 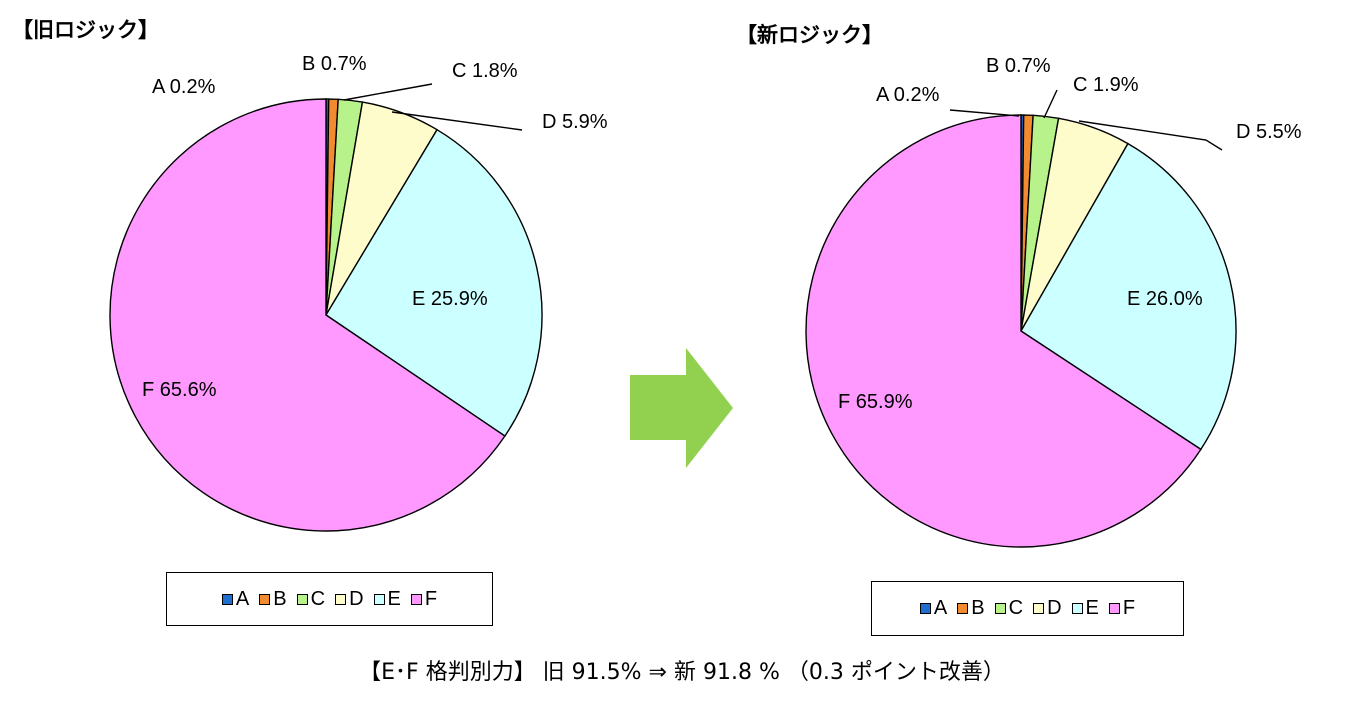 I want to click on slice-label-f: F 65.6%, so click(x=179, y=390).